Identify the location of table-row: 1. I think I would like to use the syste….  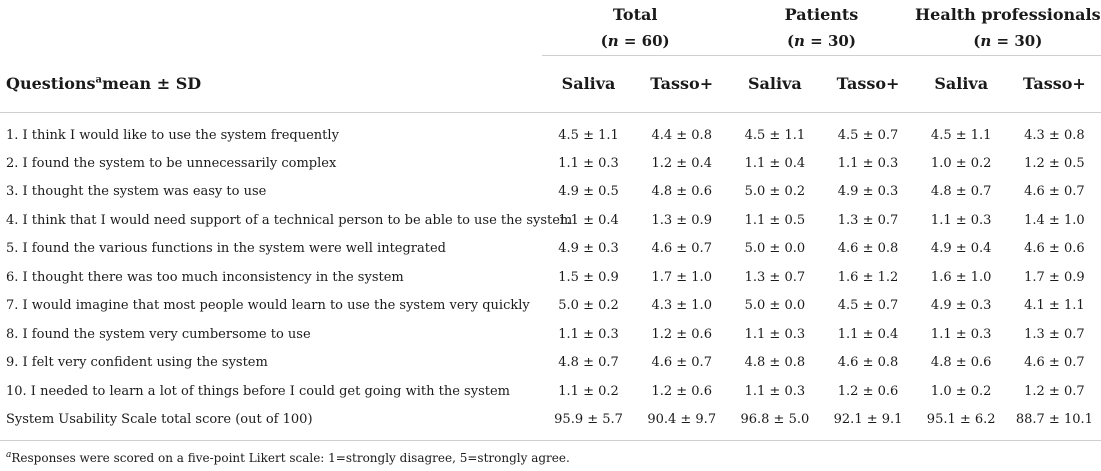
(550, 131).